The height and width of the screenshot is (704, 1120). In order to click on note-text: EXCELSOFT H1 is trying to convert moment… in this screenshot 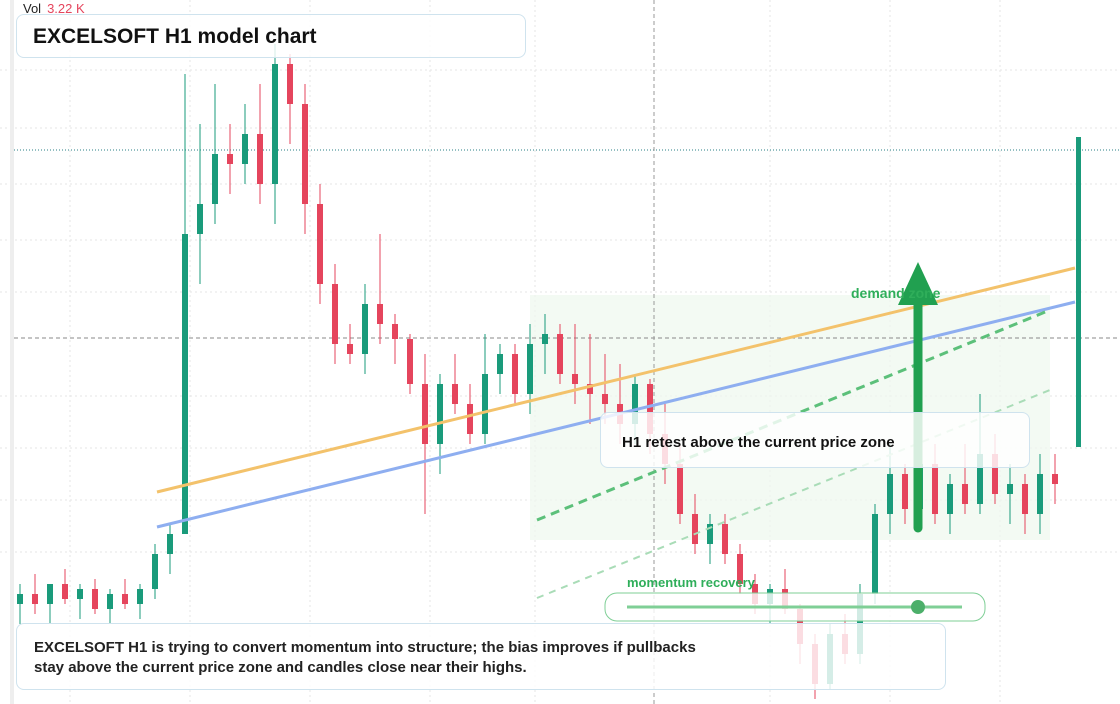, I will do `click(365, 657)`.